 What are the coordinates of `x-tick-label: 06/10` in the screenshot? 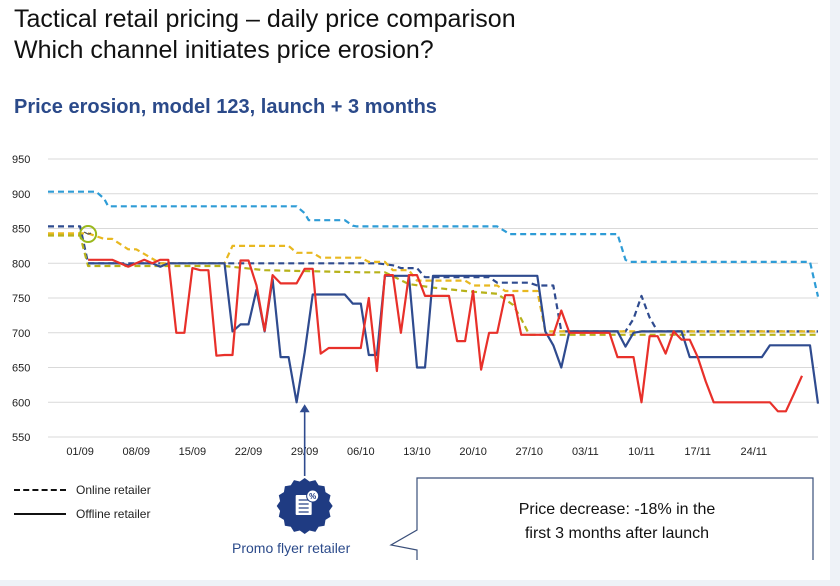 It's located at (361, 452).